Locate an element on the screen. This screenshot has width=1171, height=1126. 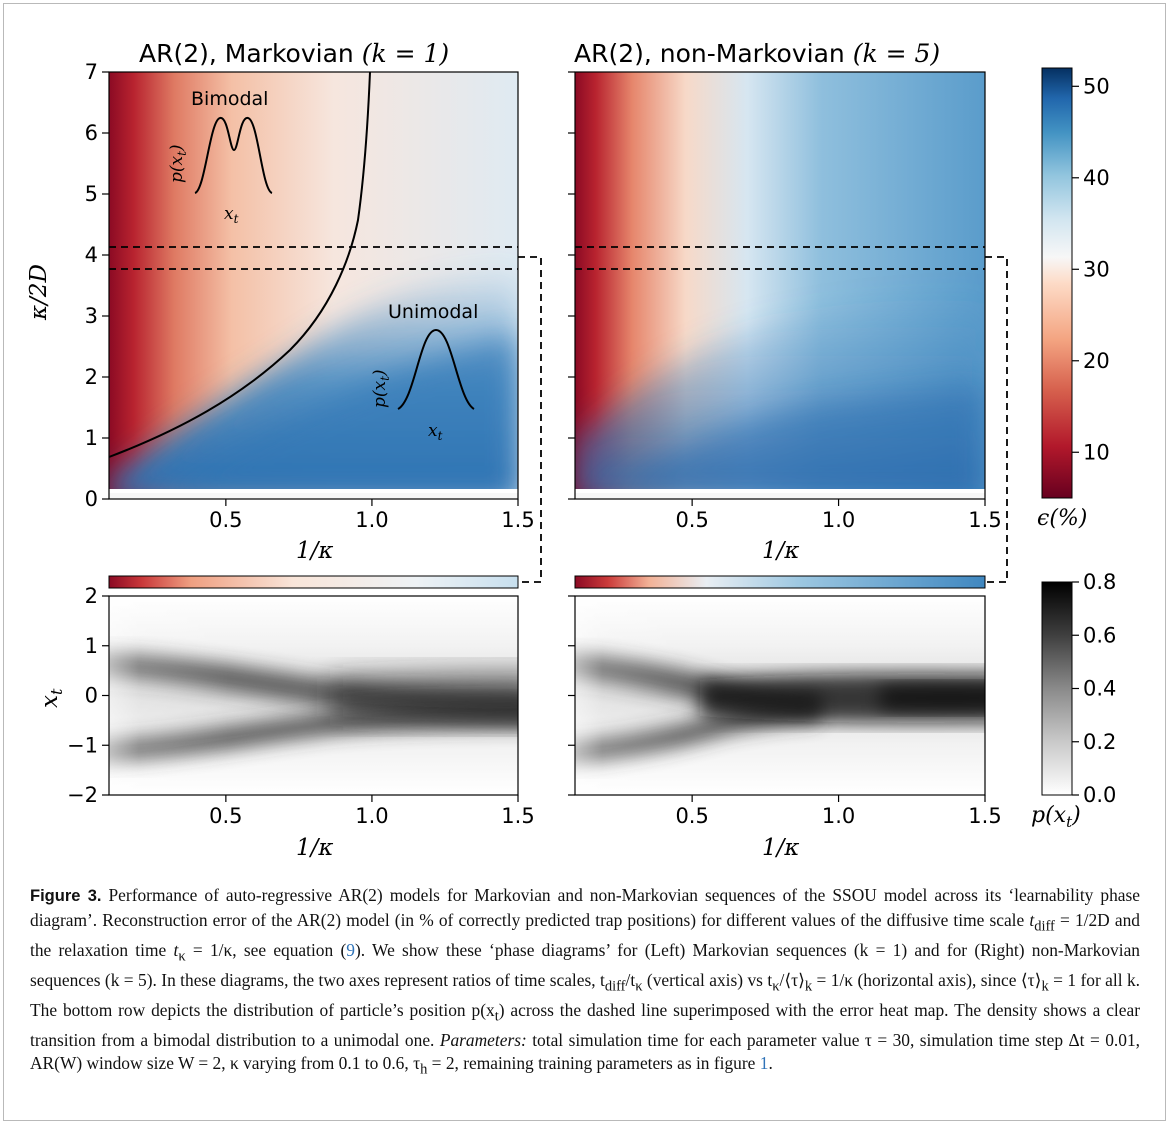
colorbar-tick-label: 0.6 is located at coordinates (1099, 635).